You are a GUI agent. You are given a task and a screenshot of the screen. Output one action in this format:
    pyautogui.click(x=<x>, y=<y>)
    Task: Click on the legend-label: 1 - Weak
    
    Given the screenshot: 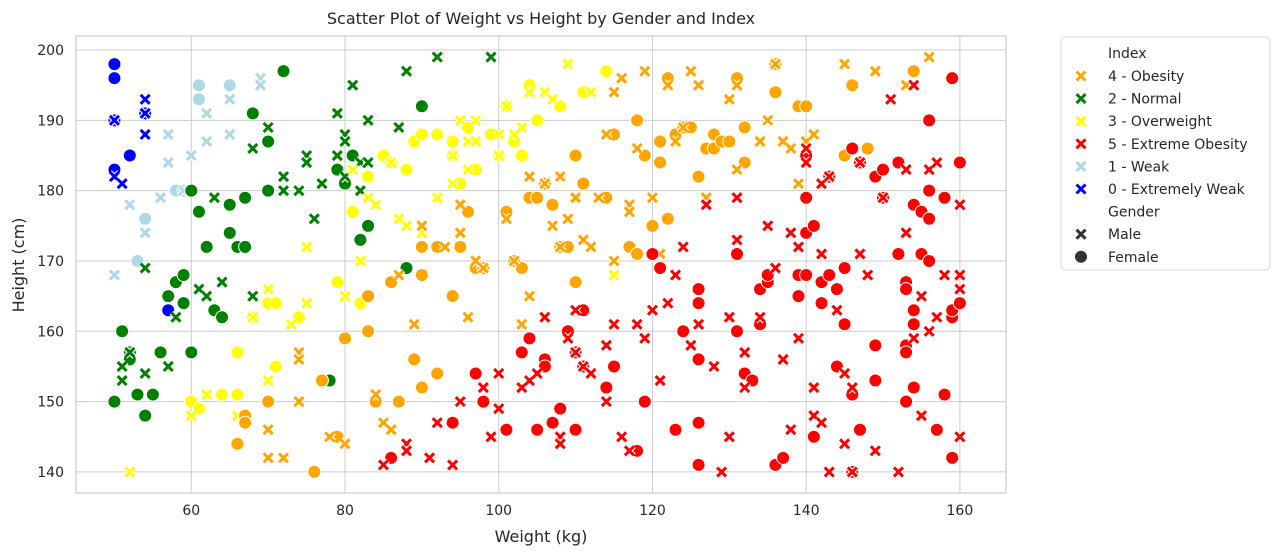 What is the action you would take?
    pyautogui.click(x=1139, y=167)
    